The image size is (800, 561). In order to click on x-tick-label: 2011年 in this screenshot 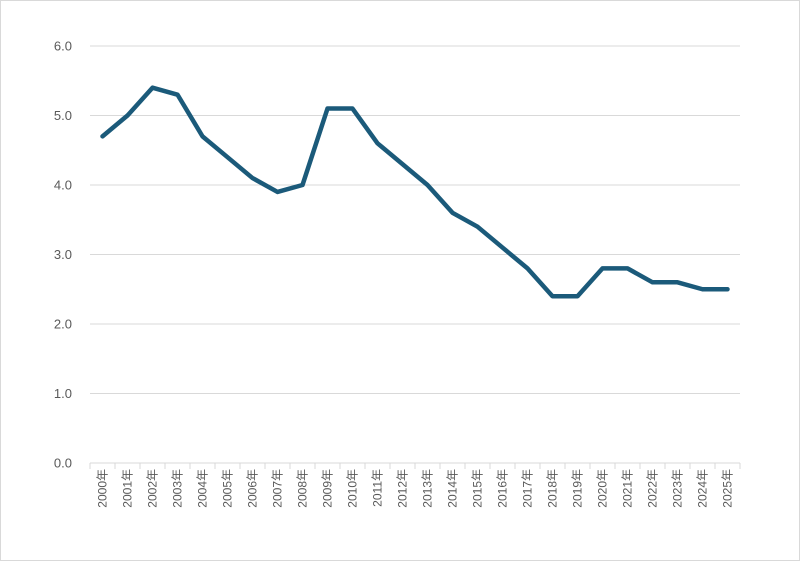, I will do `click(378, 488)`.